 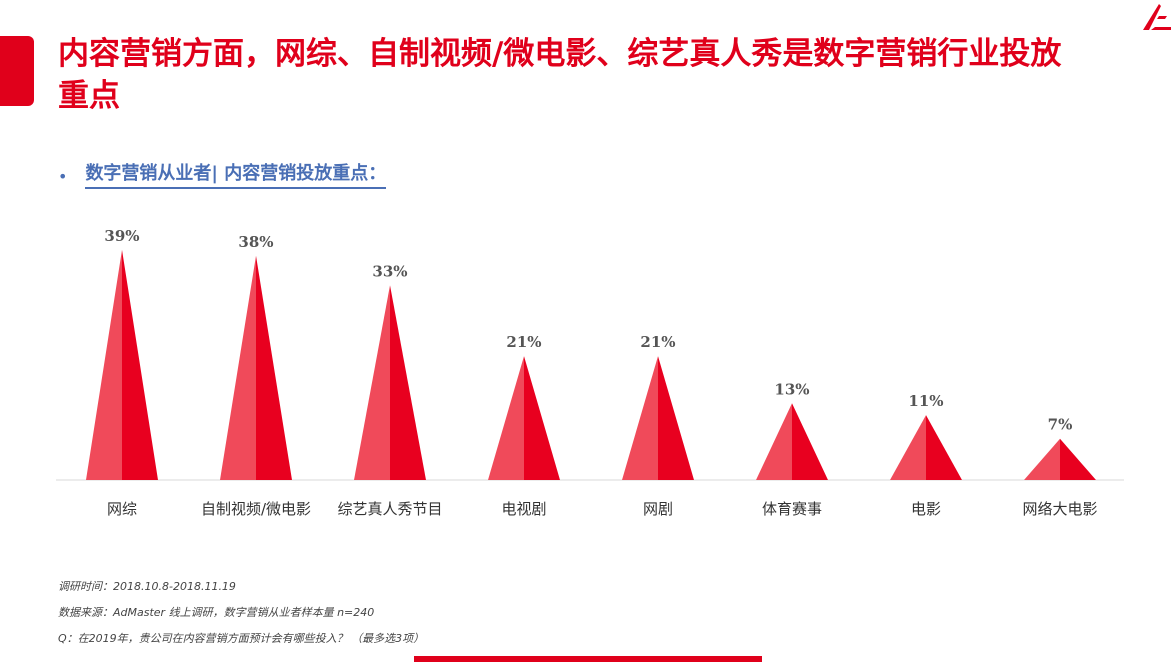 What do you see at coordinates (147, 586) in the screenshot?
I see `footnote-survey-time: 调研时间：2018.10.8-2018.11.19` at bounding box center [147, 586].